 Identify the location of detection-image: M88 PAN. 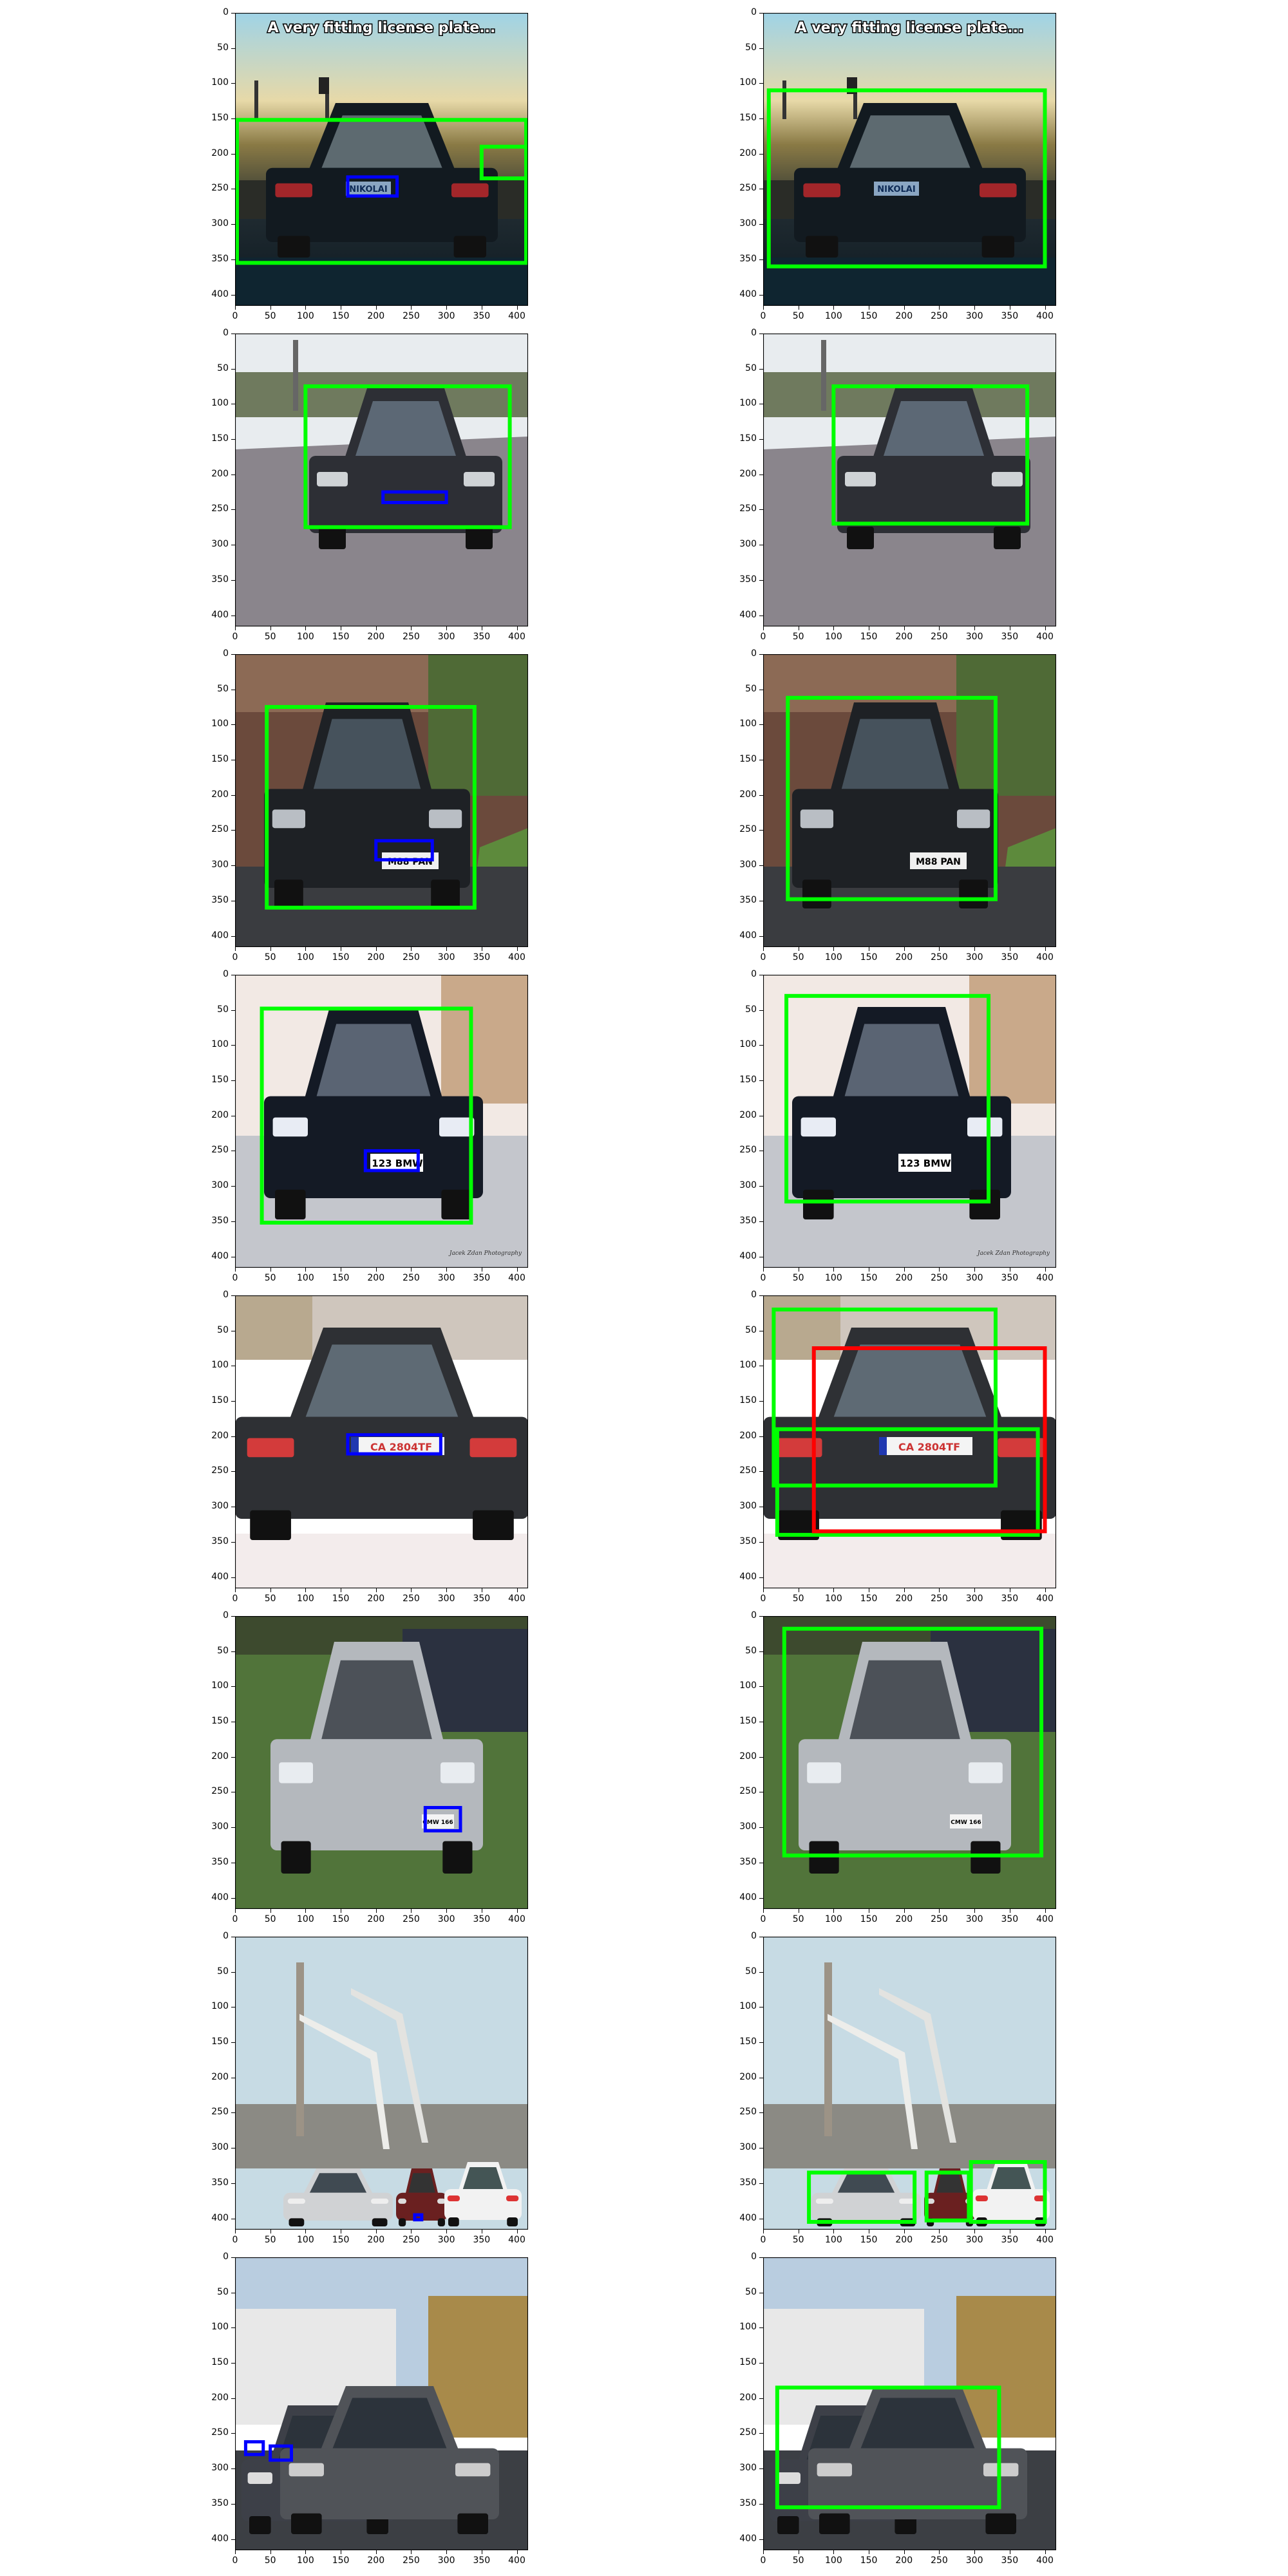
(910, 800).